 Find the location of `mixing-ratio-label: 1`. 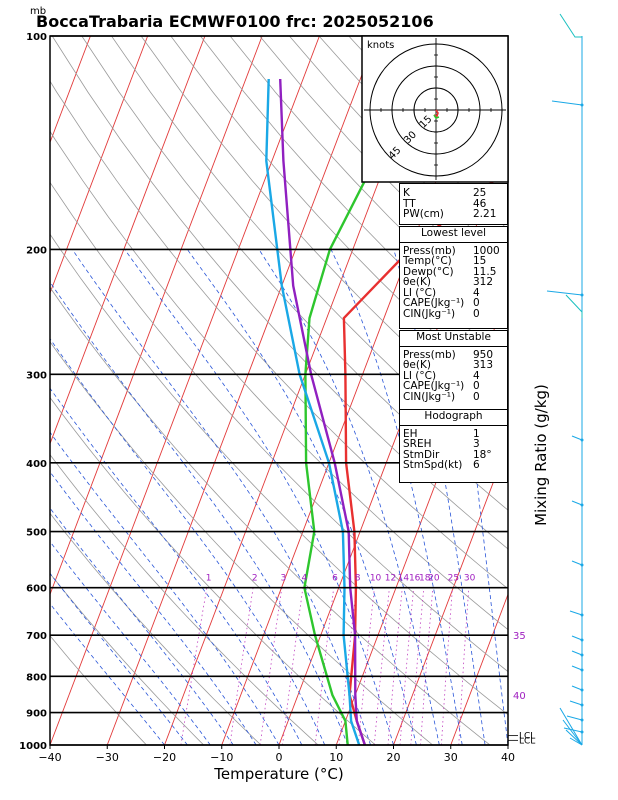

mixing-ratio-label: 1 is located at coordinates (209, 578).